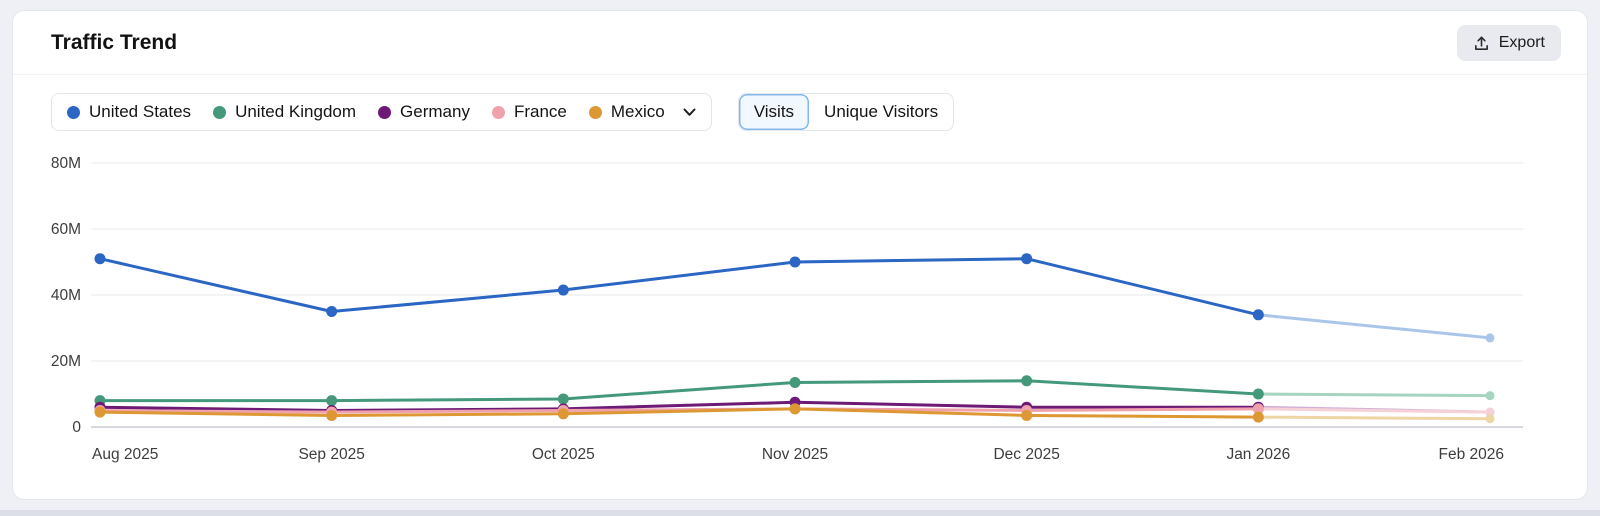  What do you see at coordinates (1374, 410) in the screenshot?
I see `forecast-segment-france` at bounding box center [1374, 410].